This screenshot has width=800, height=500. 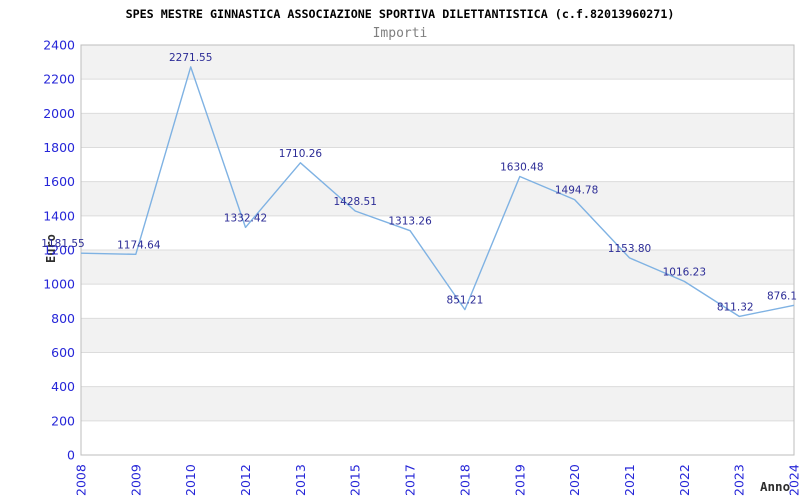 I want to click on x-tick-label: 2019, so click(x=519, y=480).